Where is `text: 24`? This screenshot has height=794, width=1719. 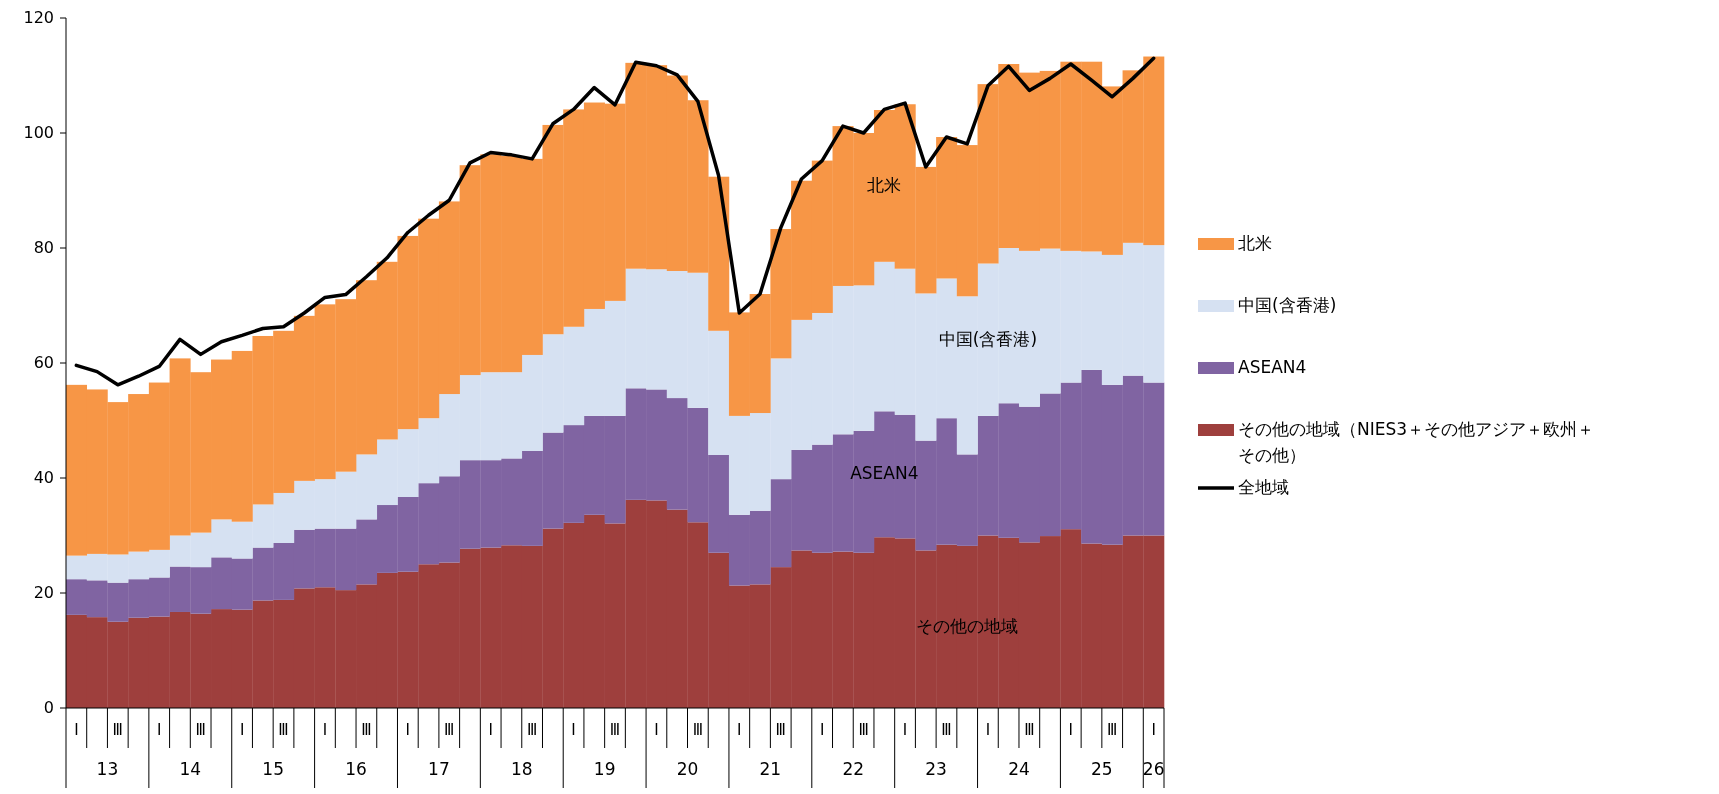 text: 24 is located at coordinates (1019, 769).